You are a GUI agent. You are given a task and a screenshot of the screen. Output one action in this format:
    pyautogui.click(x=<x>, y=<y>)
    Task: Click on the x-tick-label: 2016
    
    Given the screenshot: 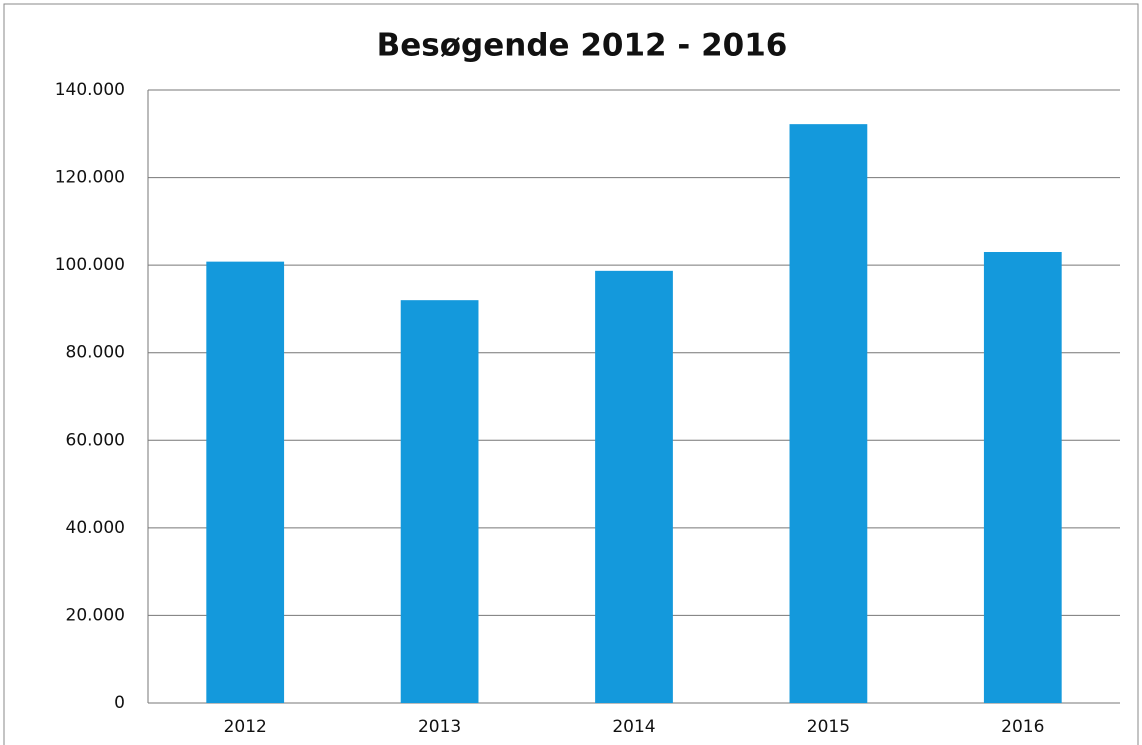 What is the action you would take?
    pyautogui.click(x=1022, y=727)
    